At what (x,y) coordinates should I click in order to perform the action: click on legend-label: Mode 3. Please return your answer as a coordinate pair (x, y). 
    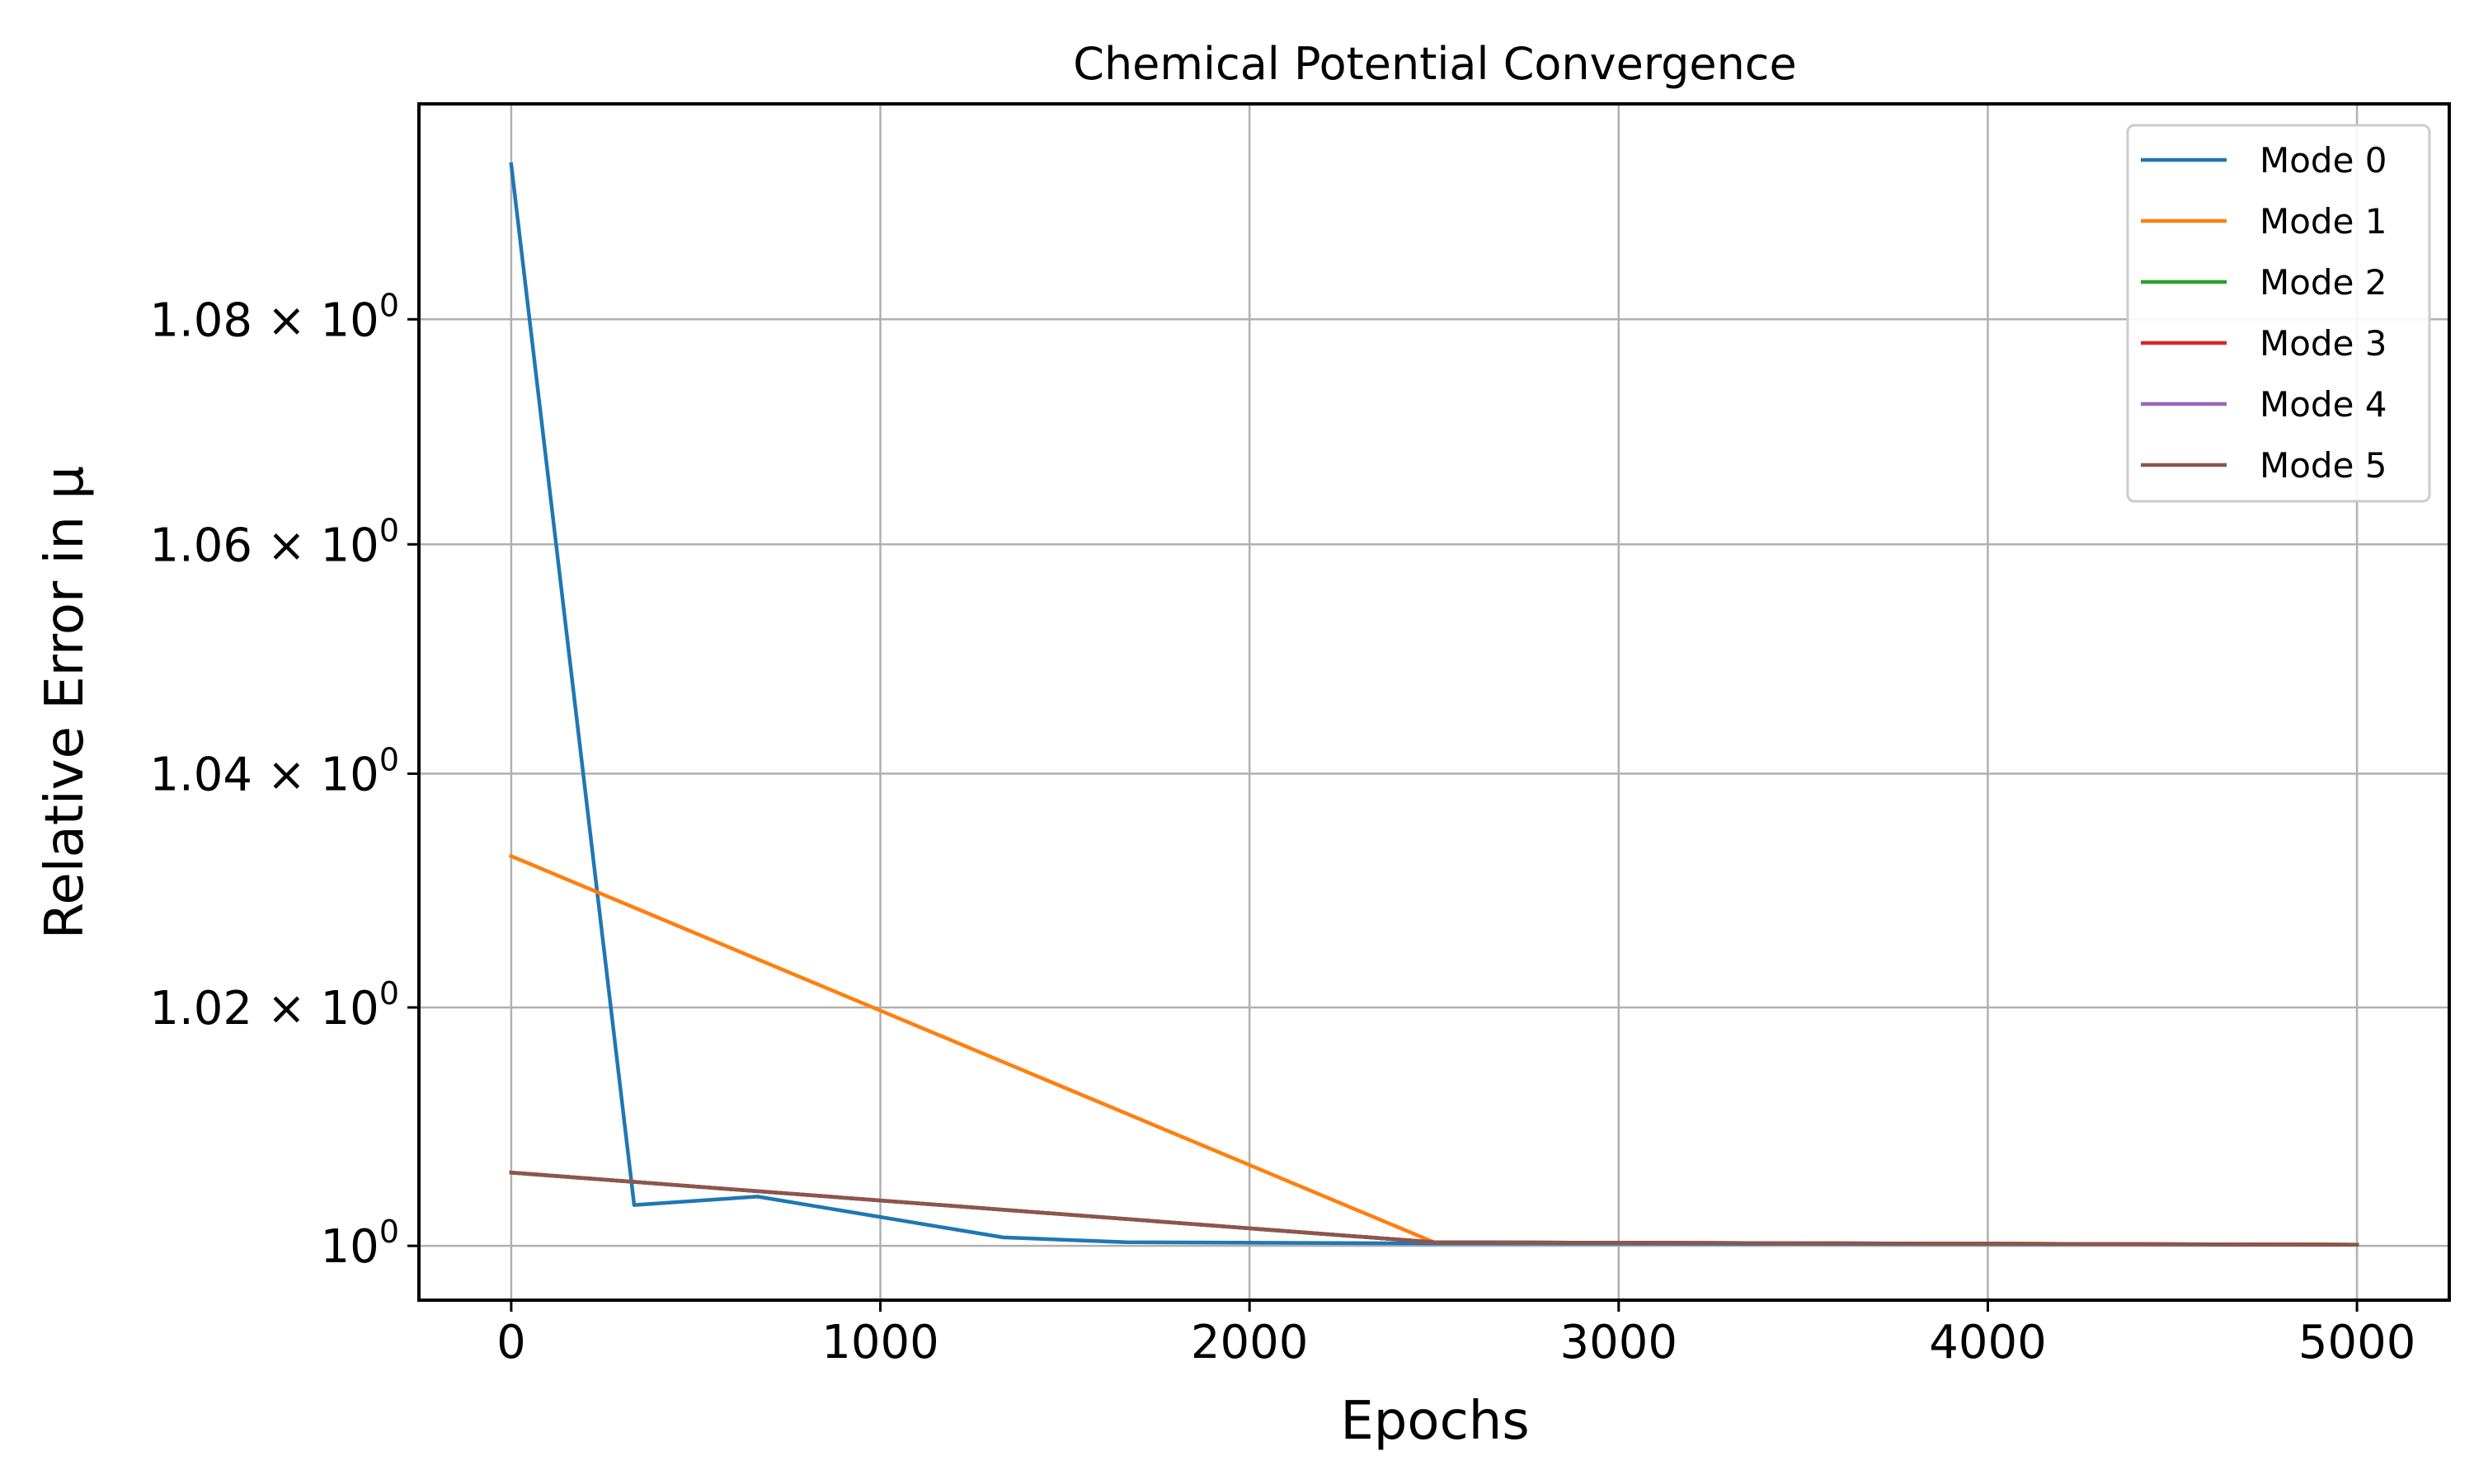
    Looking at the image, I should click on (2323, 343).